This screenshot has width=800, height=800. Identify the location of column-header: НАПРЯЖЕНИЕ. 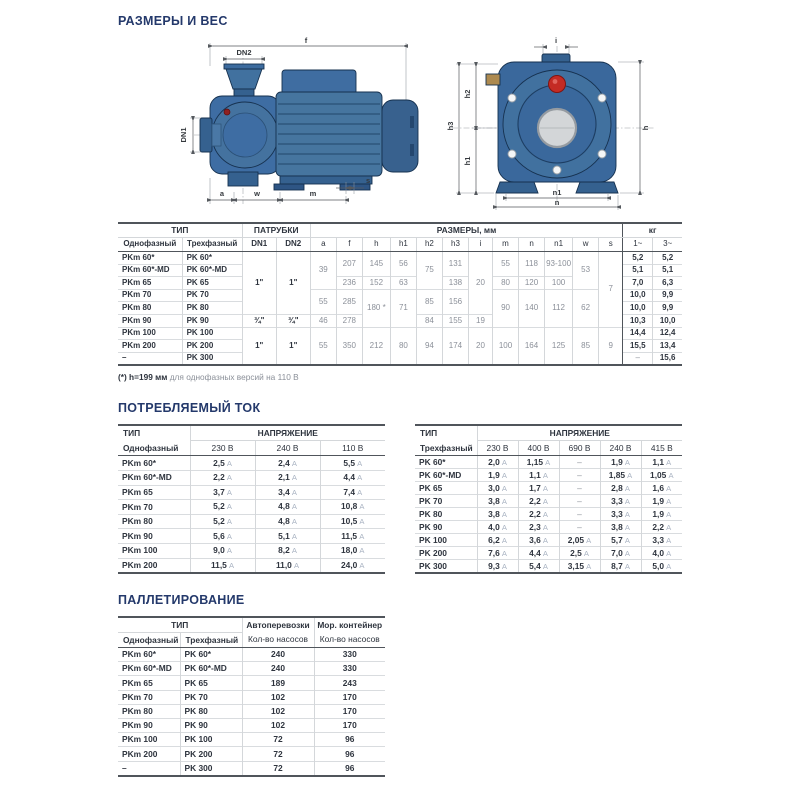
(579, 433).